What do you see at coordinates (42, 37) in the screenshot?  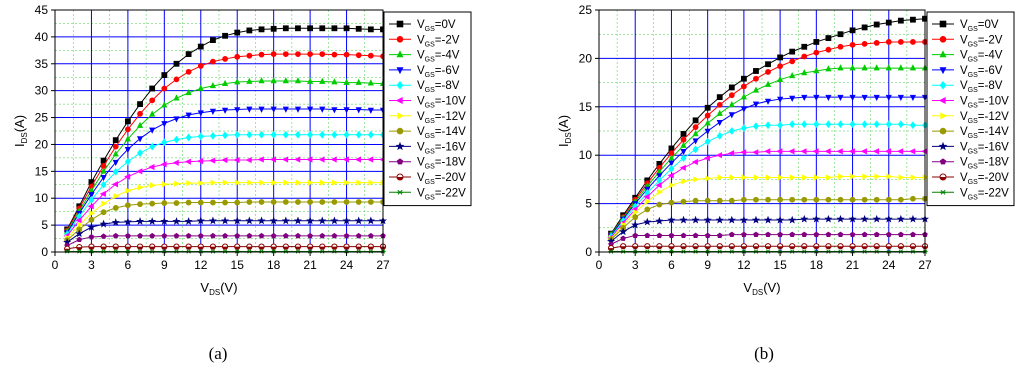 I see `y-tick-label: 40` at bounding box center [42, 37].